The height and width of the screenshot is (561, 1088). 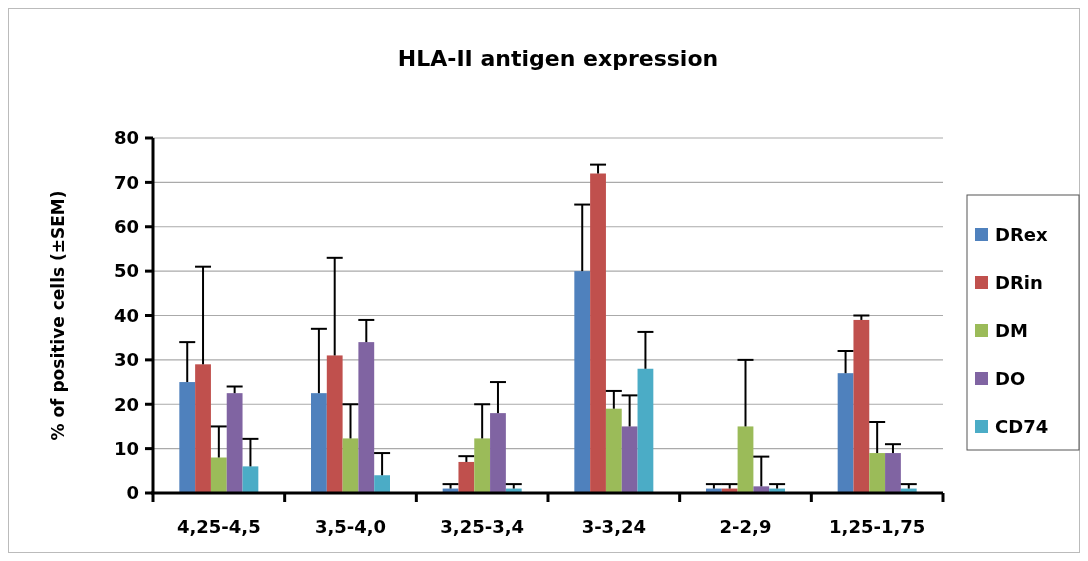 I want to click on x-tick-label: 3-3,24, so click(x=614, y=526).